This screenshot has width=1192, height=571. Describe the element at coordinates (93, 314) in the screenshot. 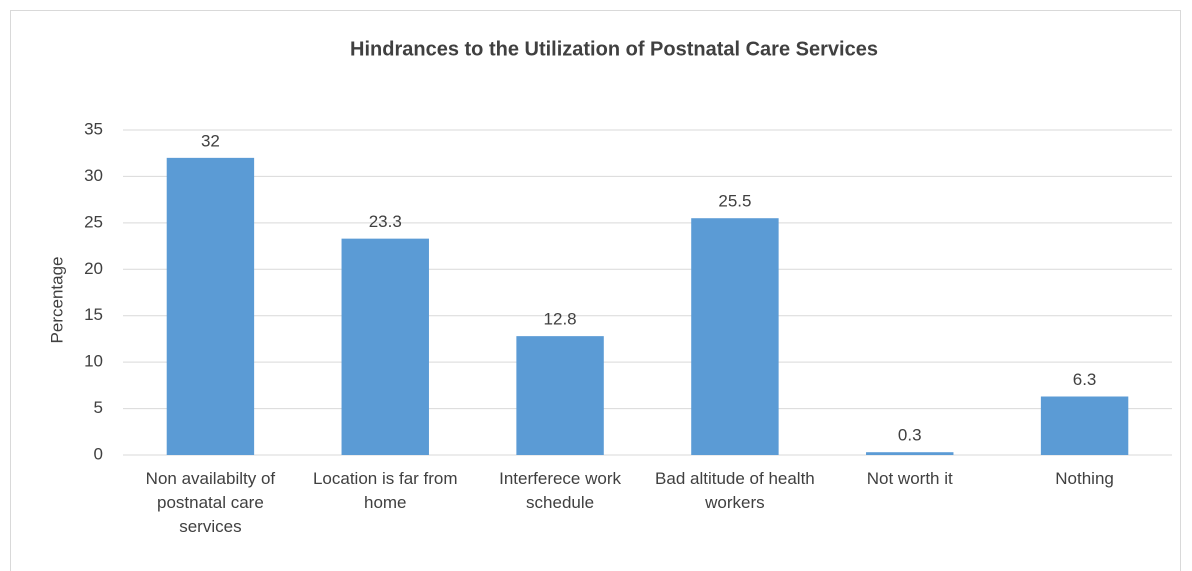

I see `y-tick-label: 15` at that location.